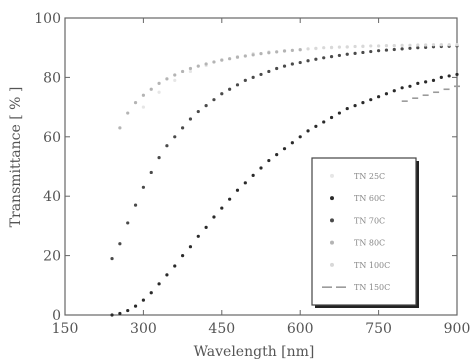 Image resolution: width=472 pixels, height=363 pixels. I want to click on y-tick-label: 80, so click(52, 78).